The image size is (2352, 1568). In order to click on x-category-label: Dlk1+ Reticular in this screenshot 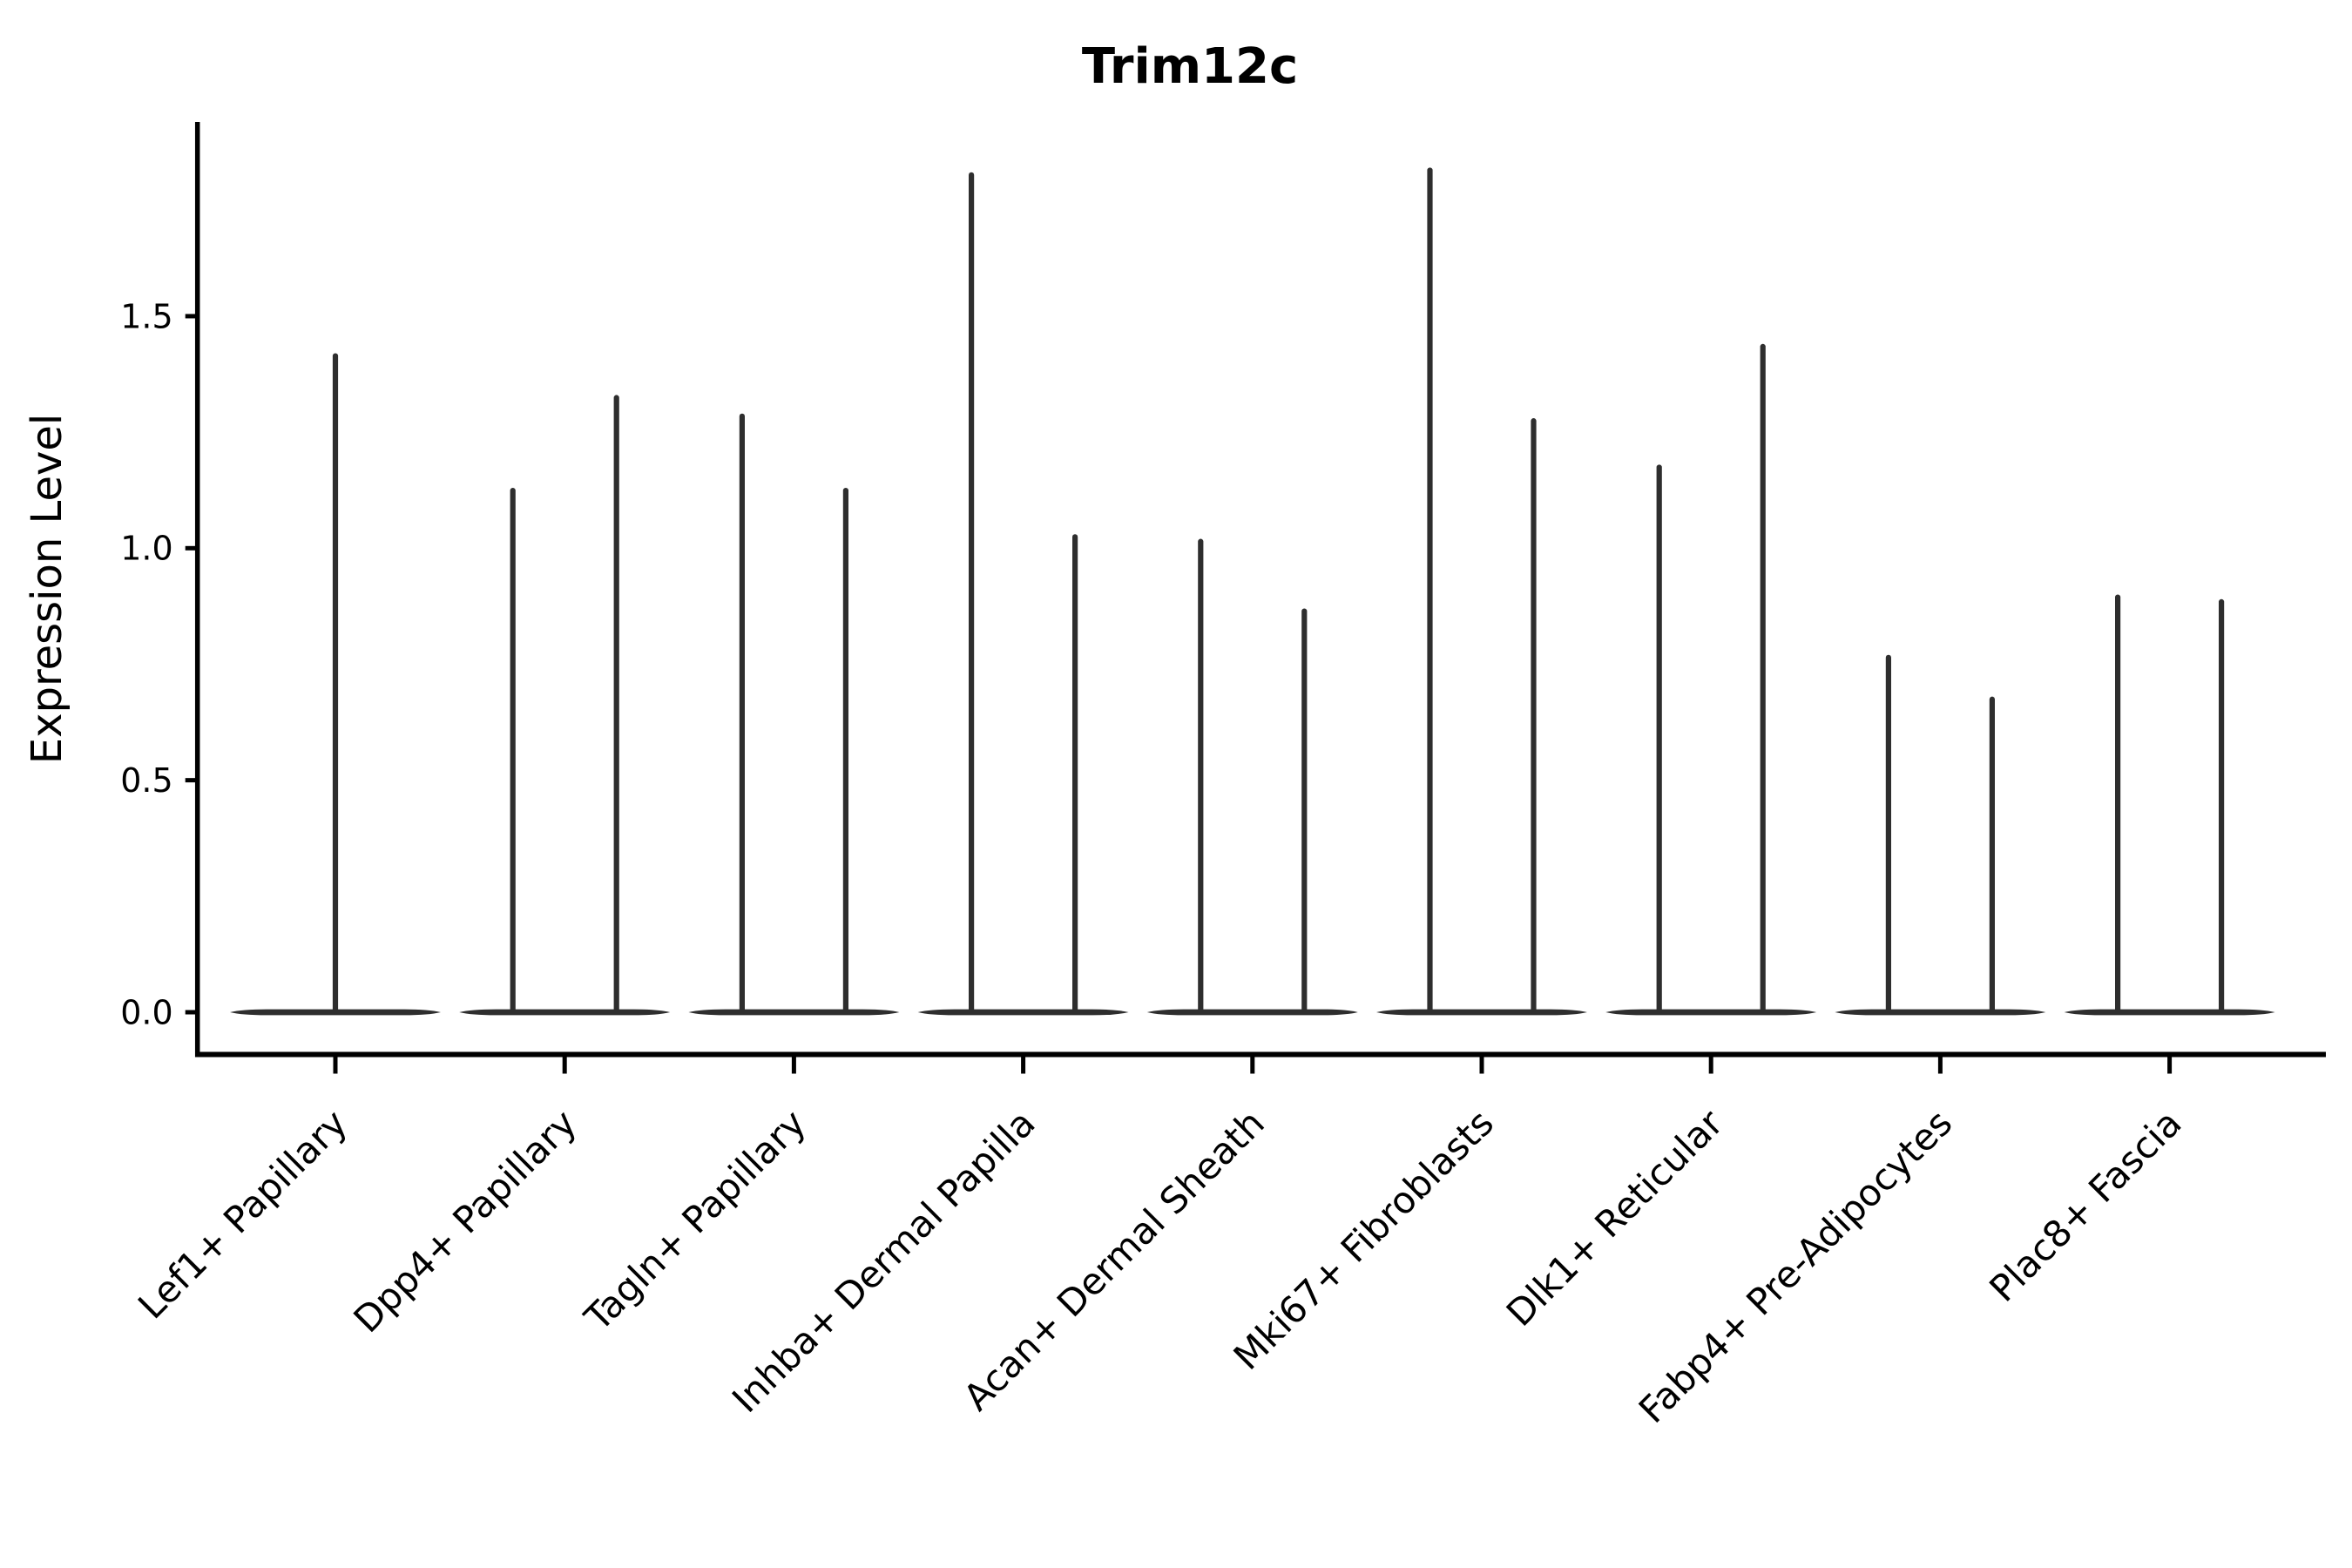, I will do `click(1615, 1218)`.